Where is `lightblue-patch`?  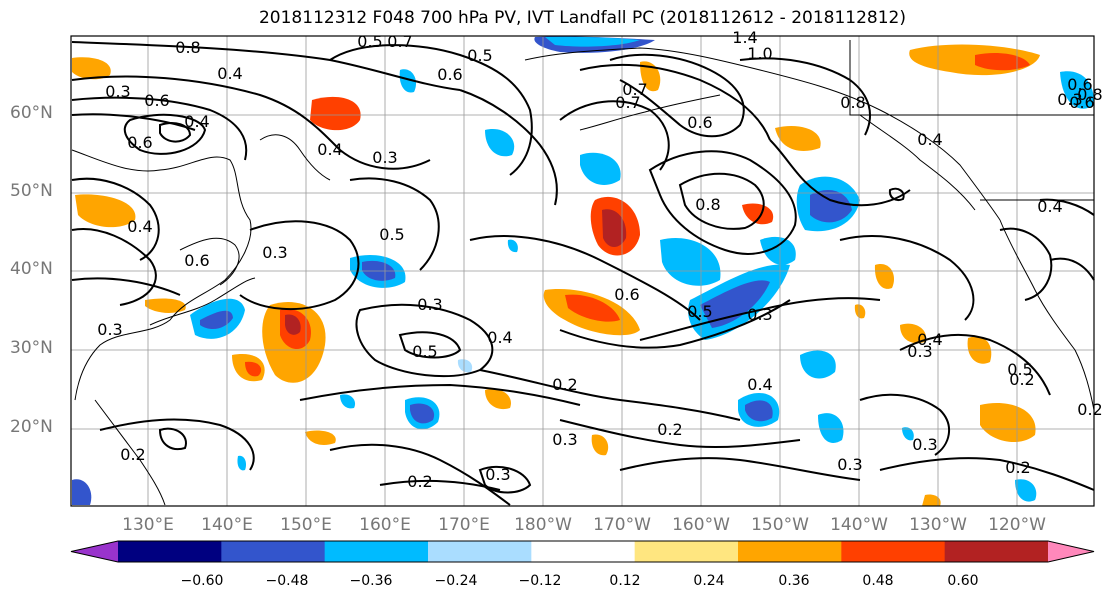 lightblue-patch is located at coordinates (465, 366).